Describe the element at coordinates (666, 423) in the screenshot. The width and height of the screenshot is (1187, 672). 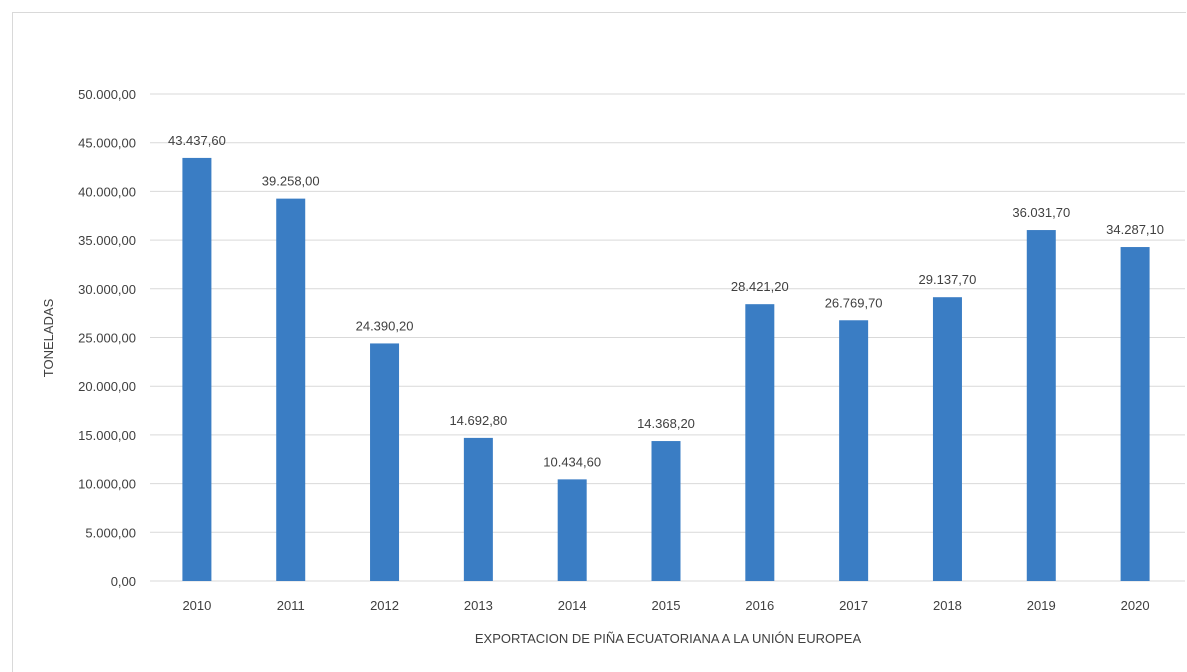
I see `data-label-2015: 14.368,20` at that location.